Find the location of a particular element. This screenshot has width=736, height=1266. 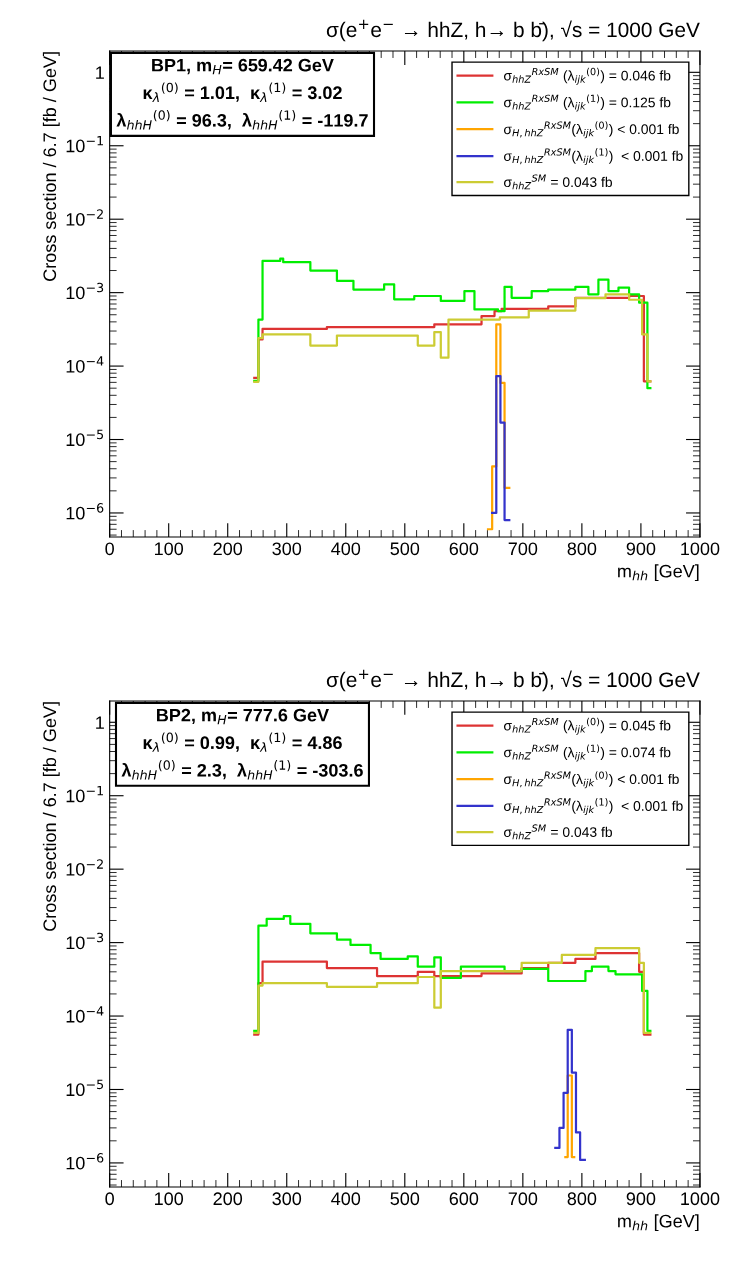

annotation: κ$_{λ}$$^{(0)}$ = 1.01, κ$_{λ}$$^{(1)}$ = 3.02 is located at coordinates (242, 92).